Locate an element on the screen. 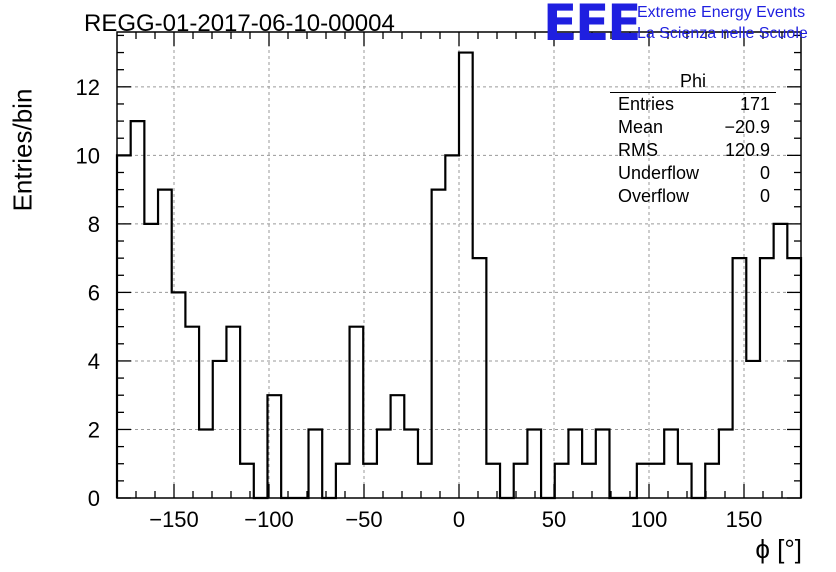 This screenshot has width=836, height=572. stats-row: RMS 120.9 is located at coordinates (693, 150).